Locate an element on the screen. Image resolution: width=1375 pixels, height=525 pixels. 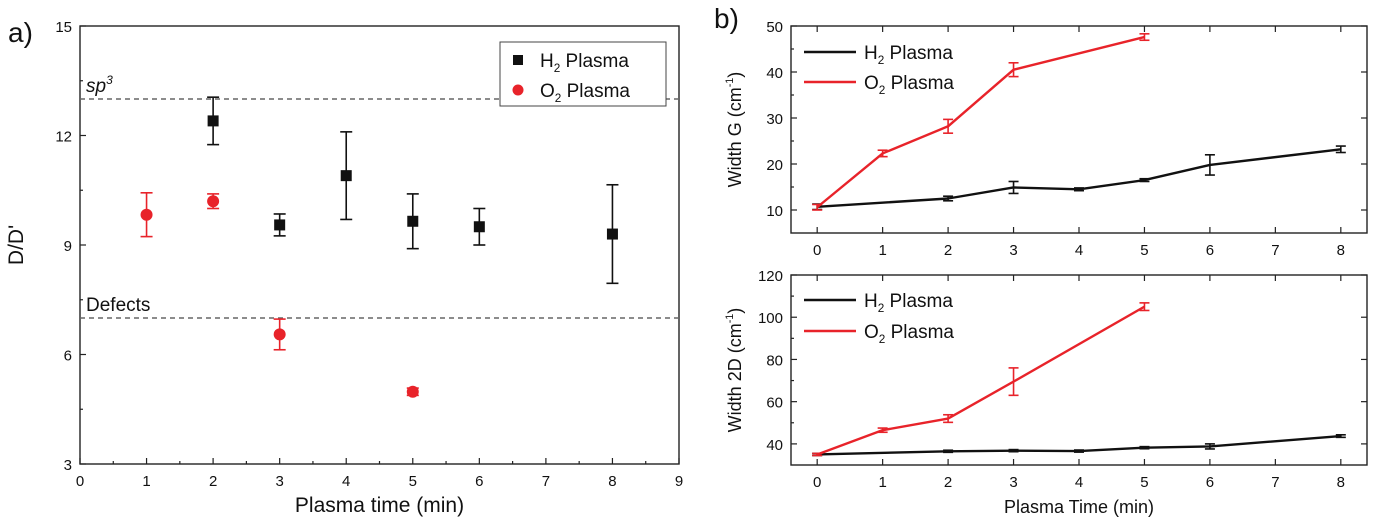
series-line is located at coordinates (1079, 178).